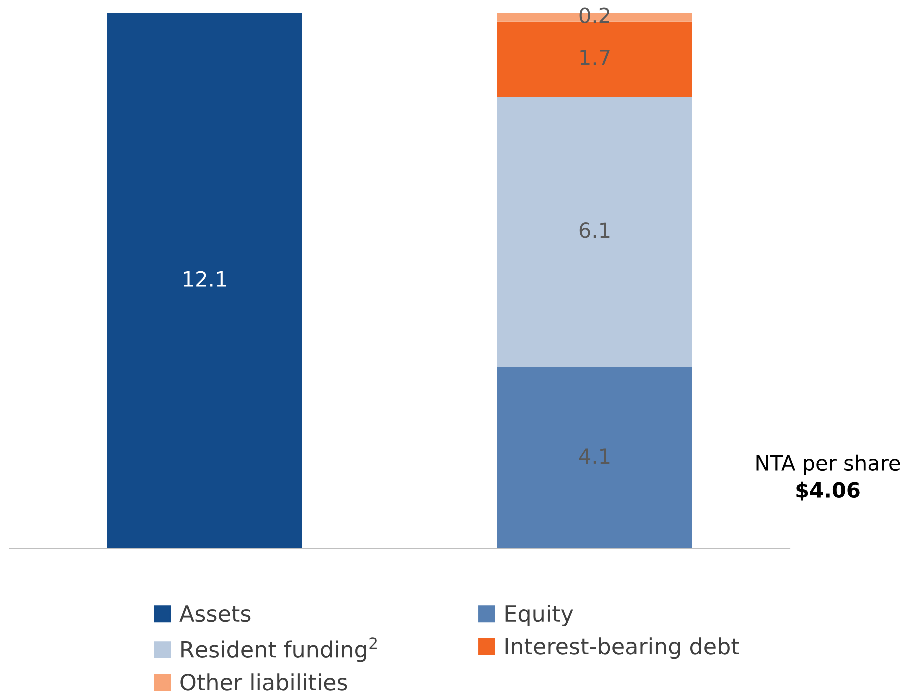 This screenshot has width=911, height=699. What do you see at coordinates (540, 616) in the screenshot?
I see `legend-label: Equity` at bounding box center [540, 616].